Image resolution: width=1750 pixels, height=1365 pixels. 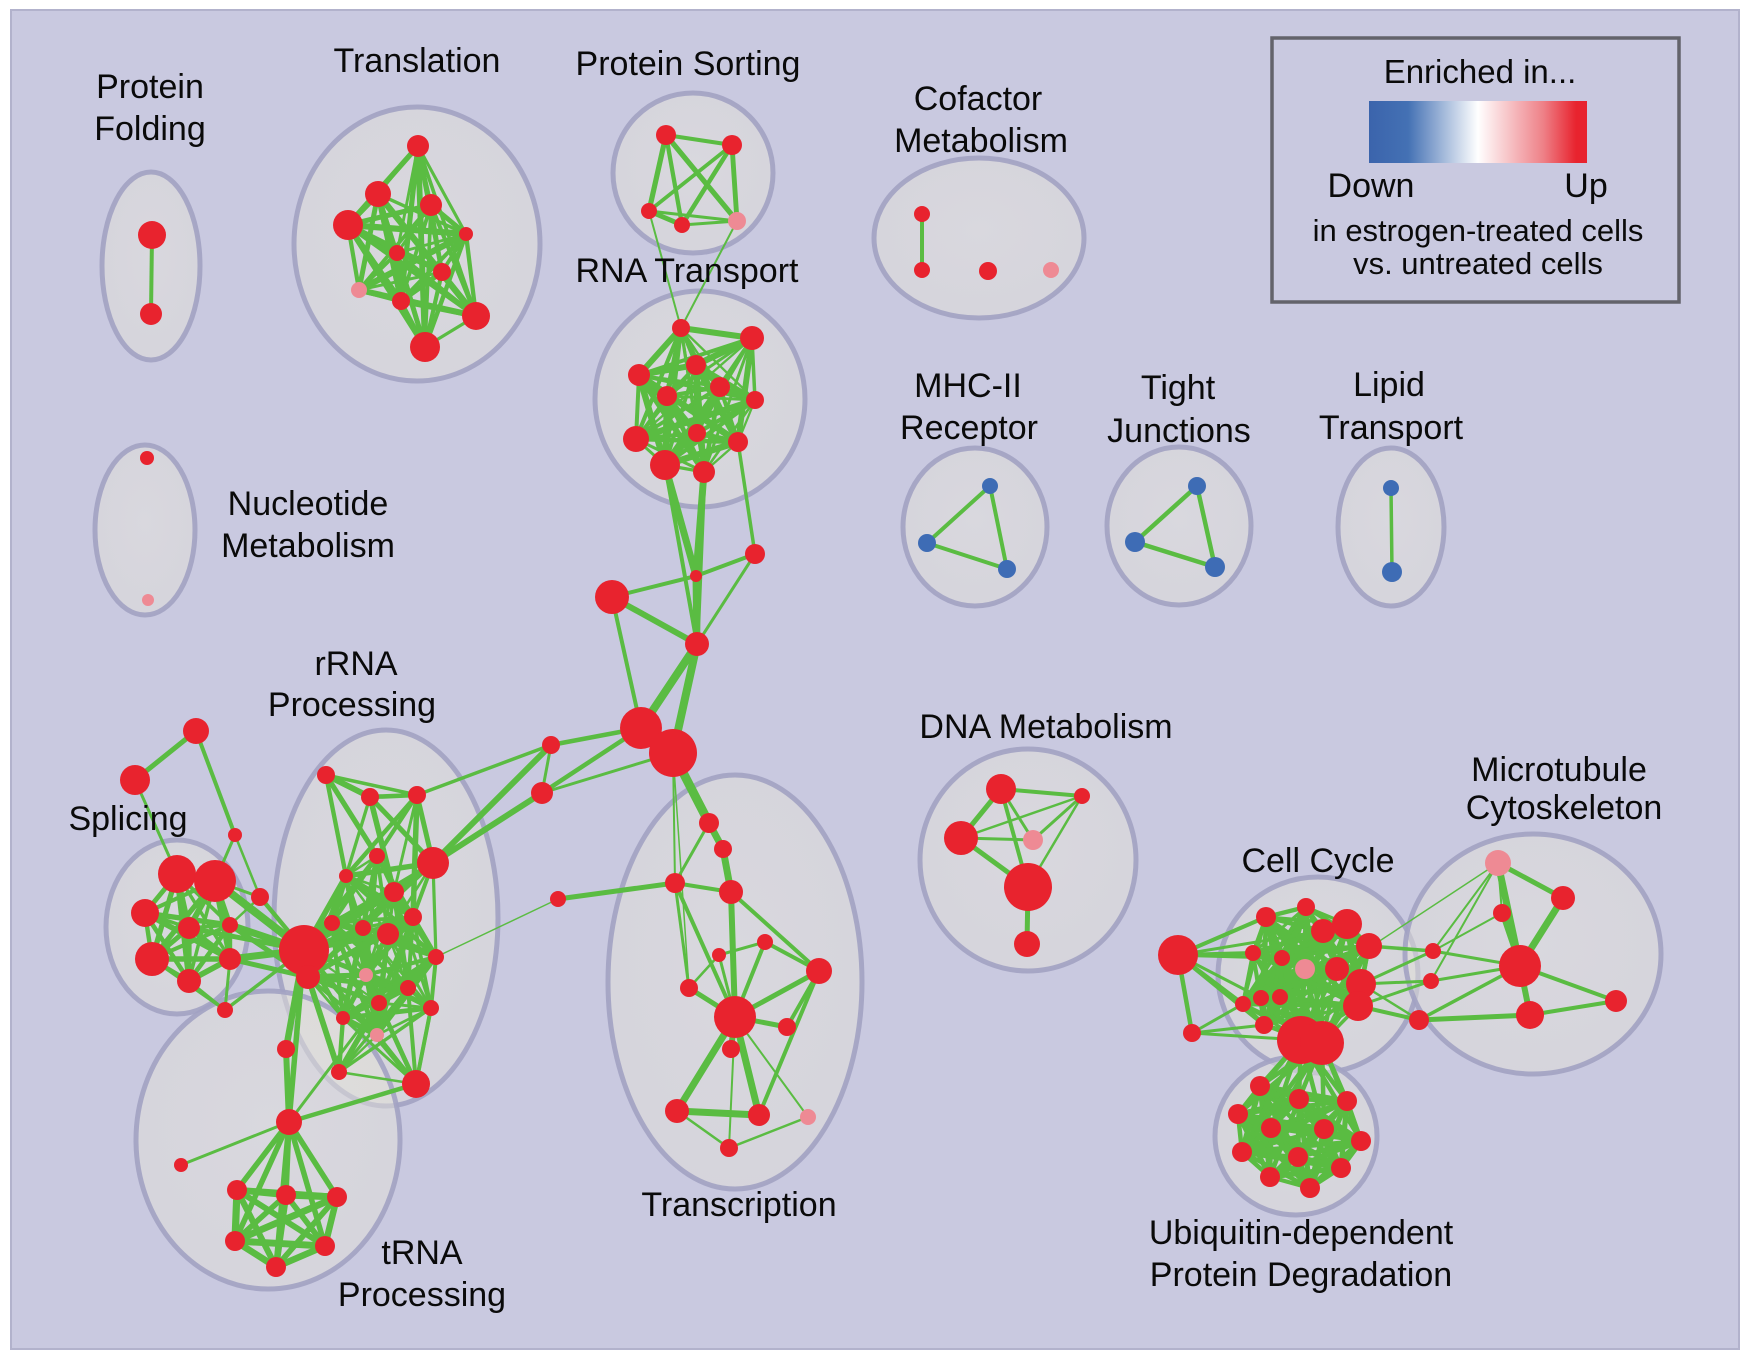 I want to click on svg-text: Tight, so click(x=1178, y=388).